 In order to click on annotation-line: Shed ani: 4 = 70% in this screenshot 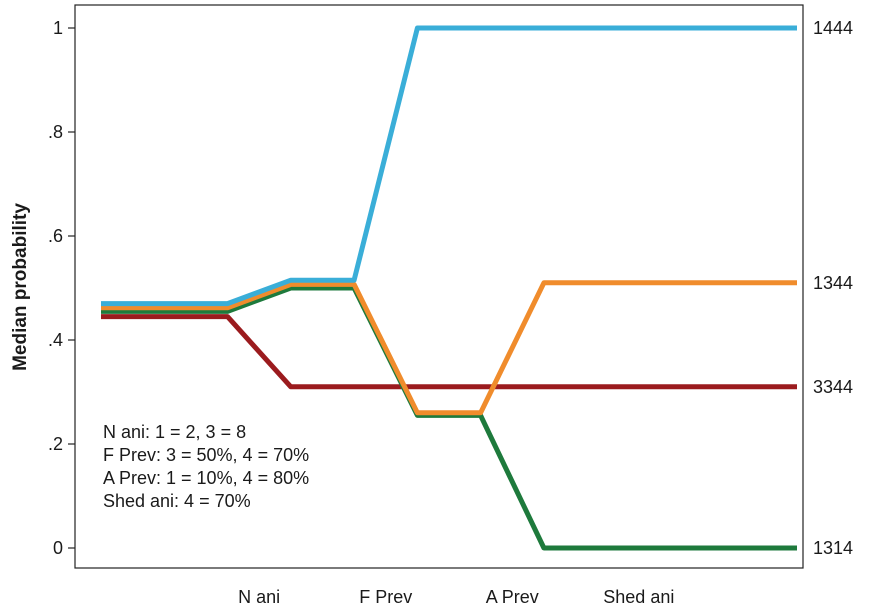, I will do `click(177, 501)`.